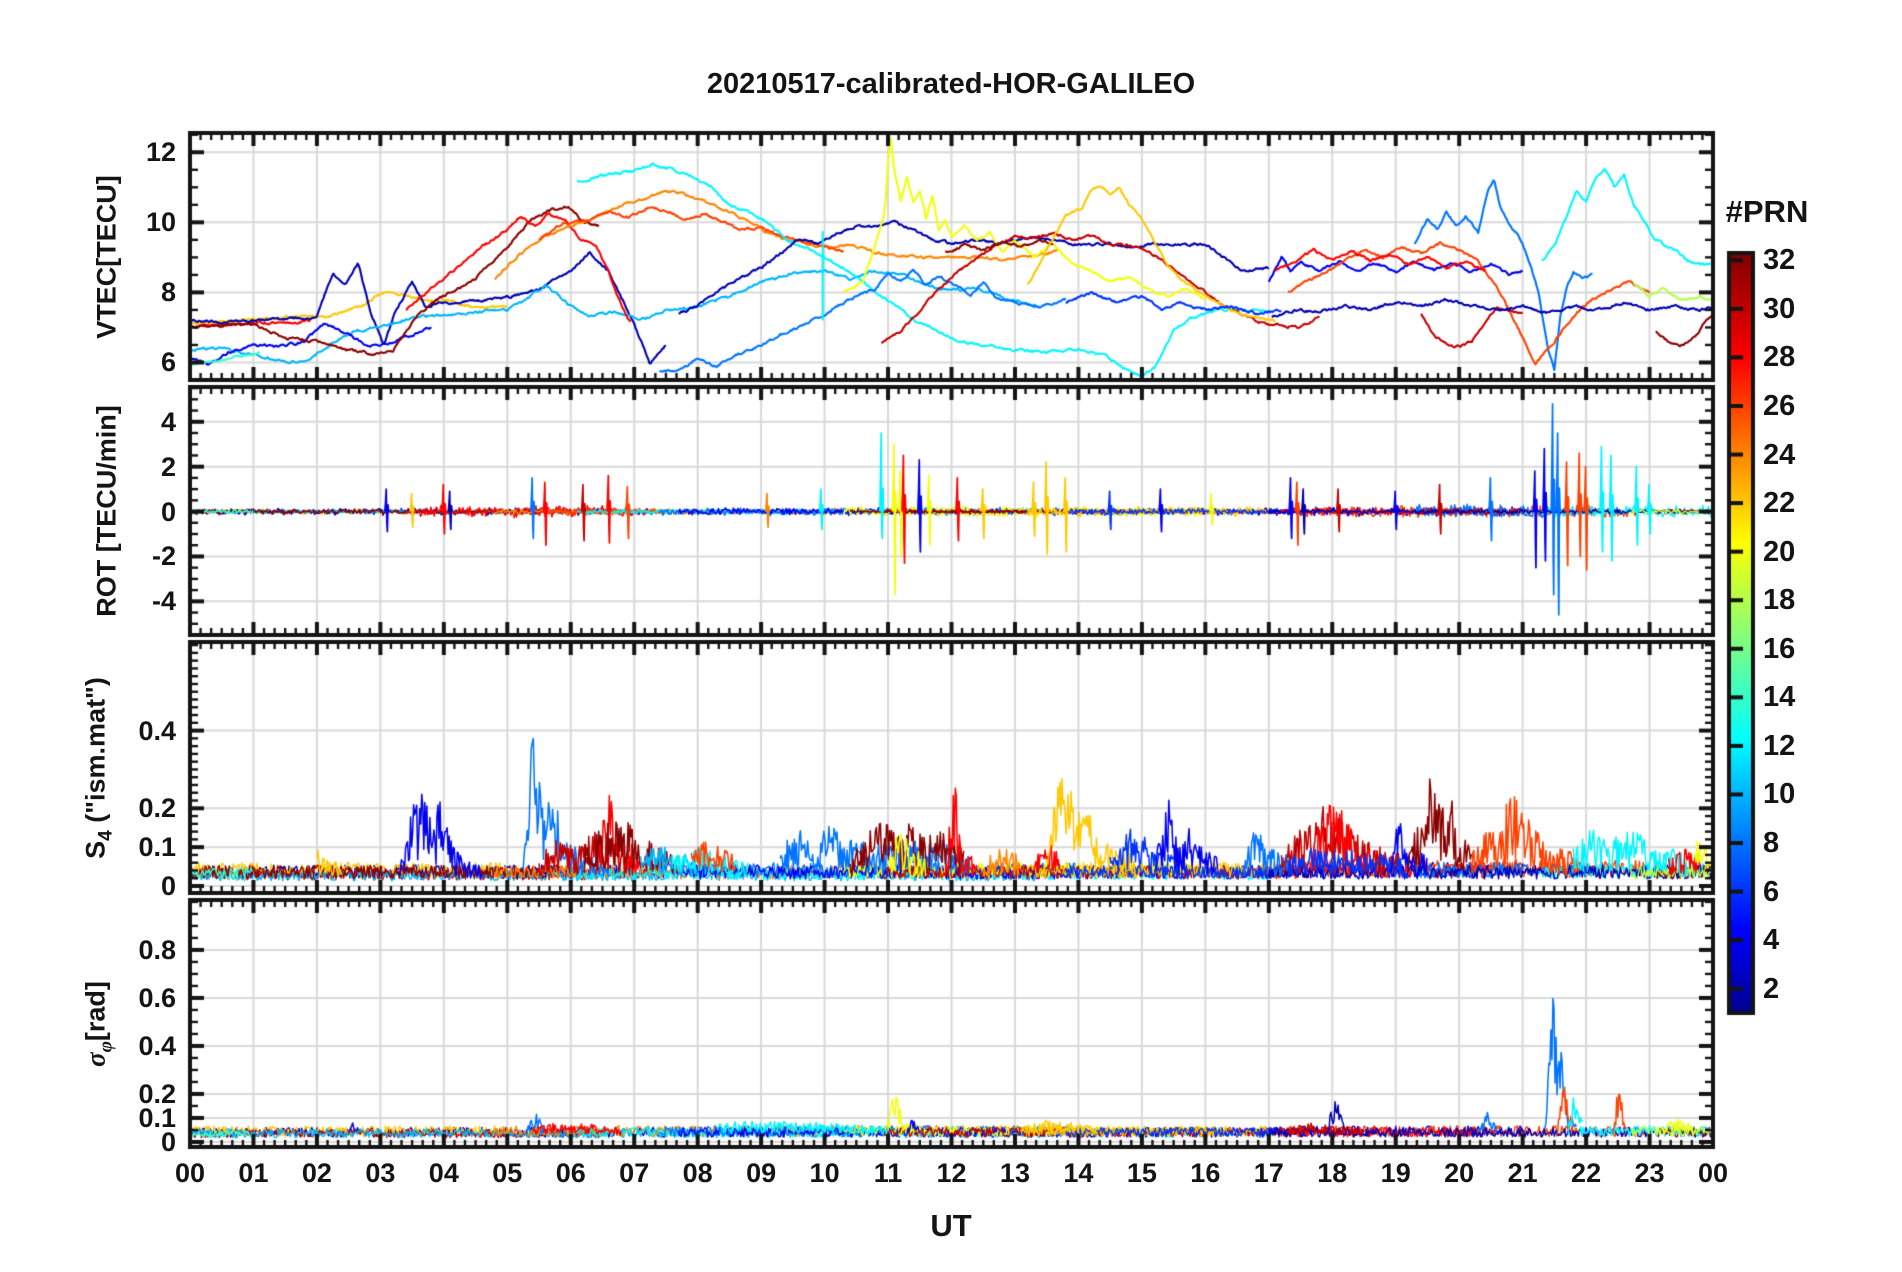 The height and width of the screenshot is (1272, 1902). What do you see at coordinates (443, 1173) in the screenshot?
I see `x-tick-label: 04` at bounding box center [443, 1173].